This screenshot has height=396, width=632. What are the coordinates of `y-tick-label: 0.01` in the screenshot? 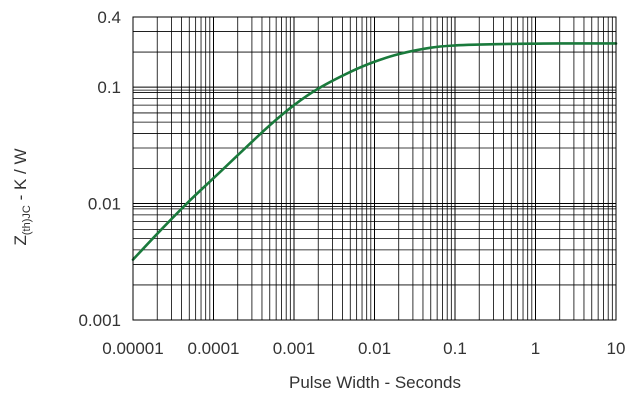 It's located at (104, 204).